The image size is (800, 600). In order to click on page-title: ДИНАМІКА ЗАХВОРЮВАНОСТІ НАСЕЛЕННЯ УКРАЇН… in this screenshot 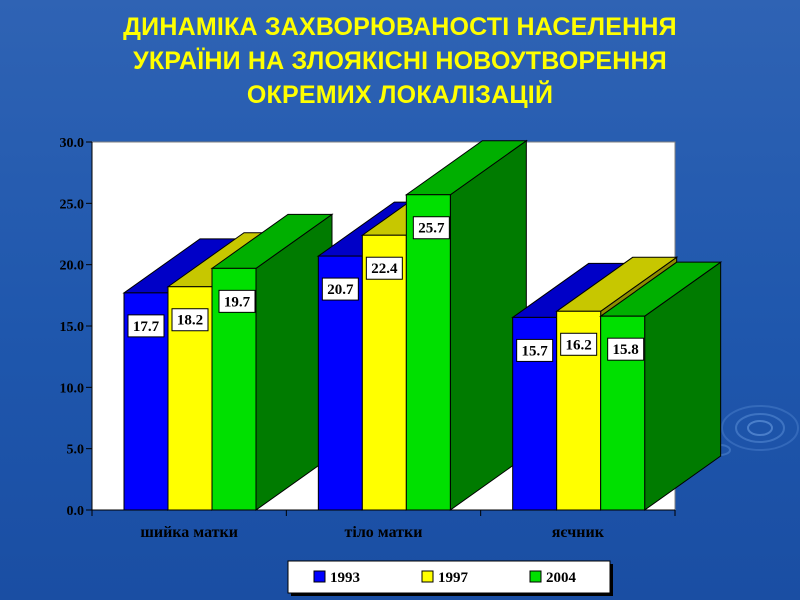, I will do `click(400, 61)`.